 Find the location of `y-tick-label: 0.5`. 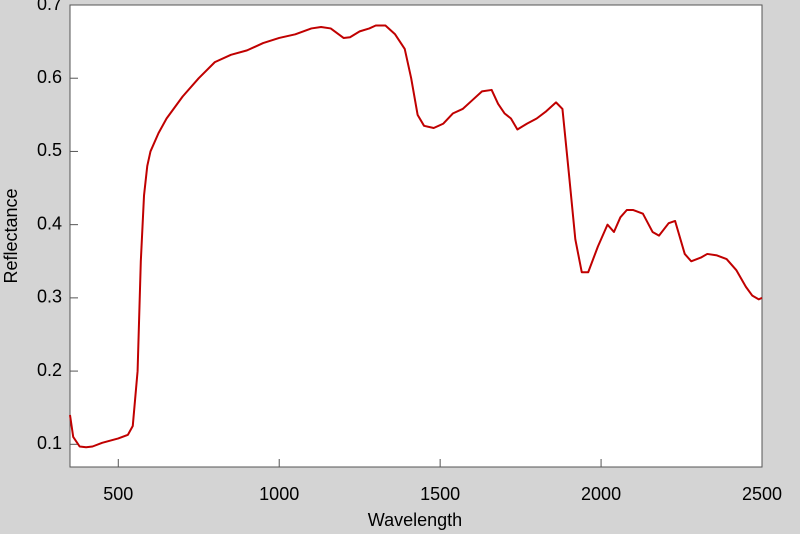

y-tick-label: 0.5 is located at coordinates (49, 150).